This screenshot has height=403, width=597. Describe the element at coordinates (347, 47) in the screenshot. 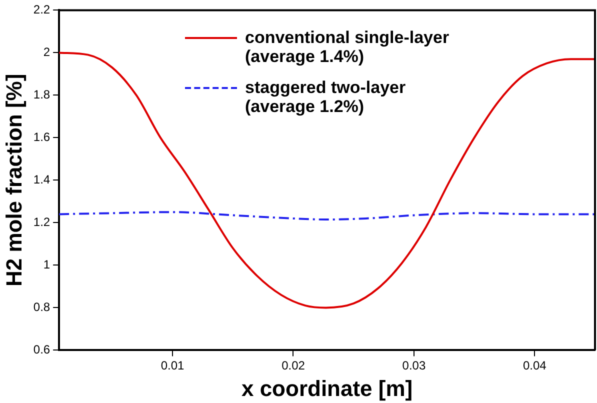

I see `legend-label: conventional single-layer (average 1.4%)` at that location.